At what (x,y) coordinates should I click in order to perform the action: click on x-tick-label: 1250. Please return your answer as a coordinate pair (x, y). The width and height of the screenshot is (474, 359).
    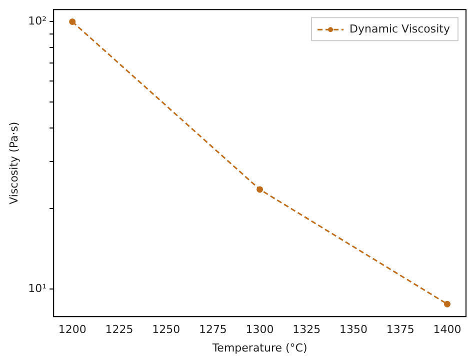
    Looking at the image, I should click on (166, 329).